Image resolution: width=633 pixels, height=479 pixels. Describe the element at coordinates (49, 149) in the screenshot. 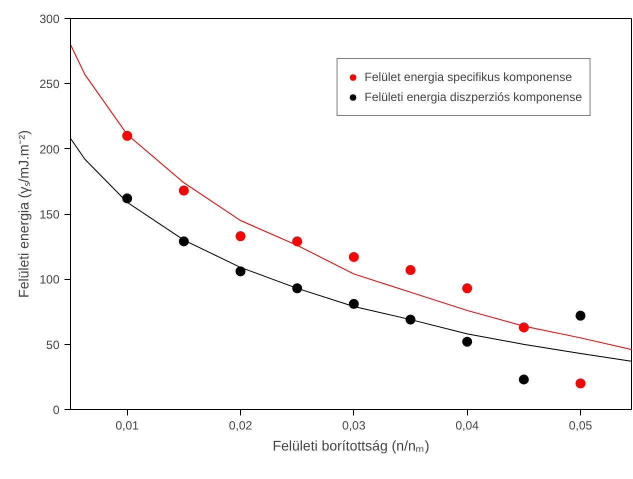

I see `y-tick-label: 200` at that location.